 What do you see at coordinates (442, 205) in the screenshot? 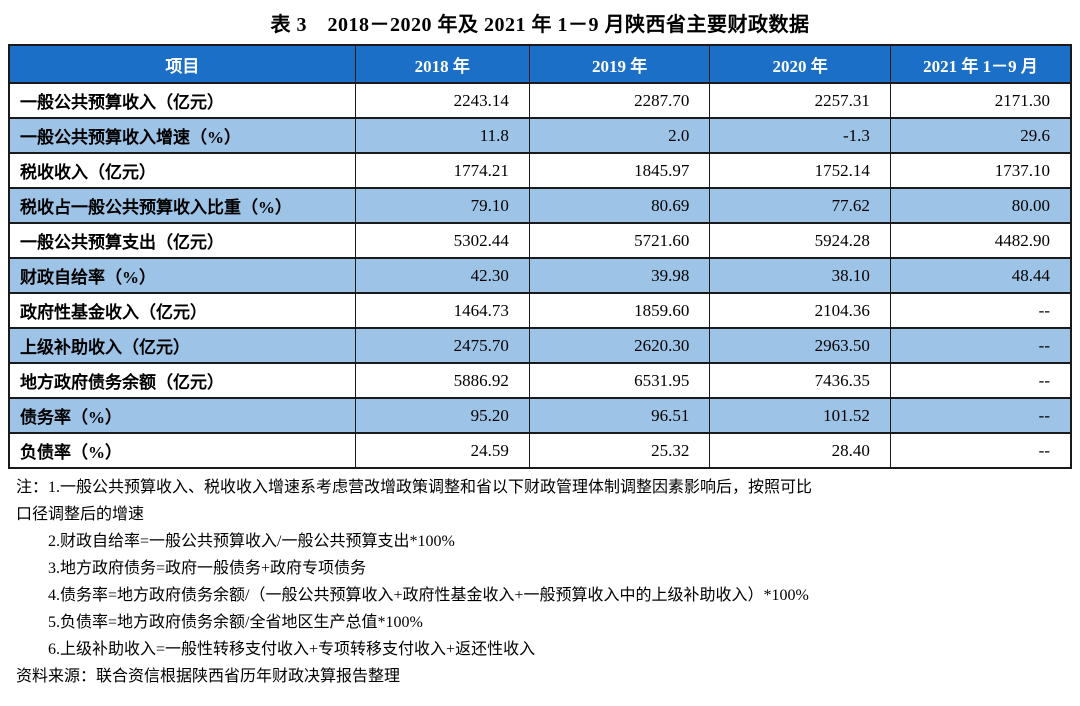
I see `cell-value: 79.10` at bounding box center [442, 205].